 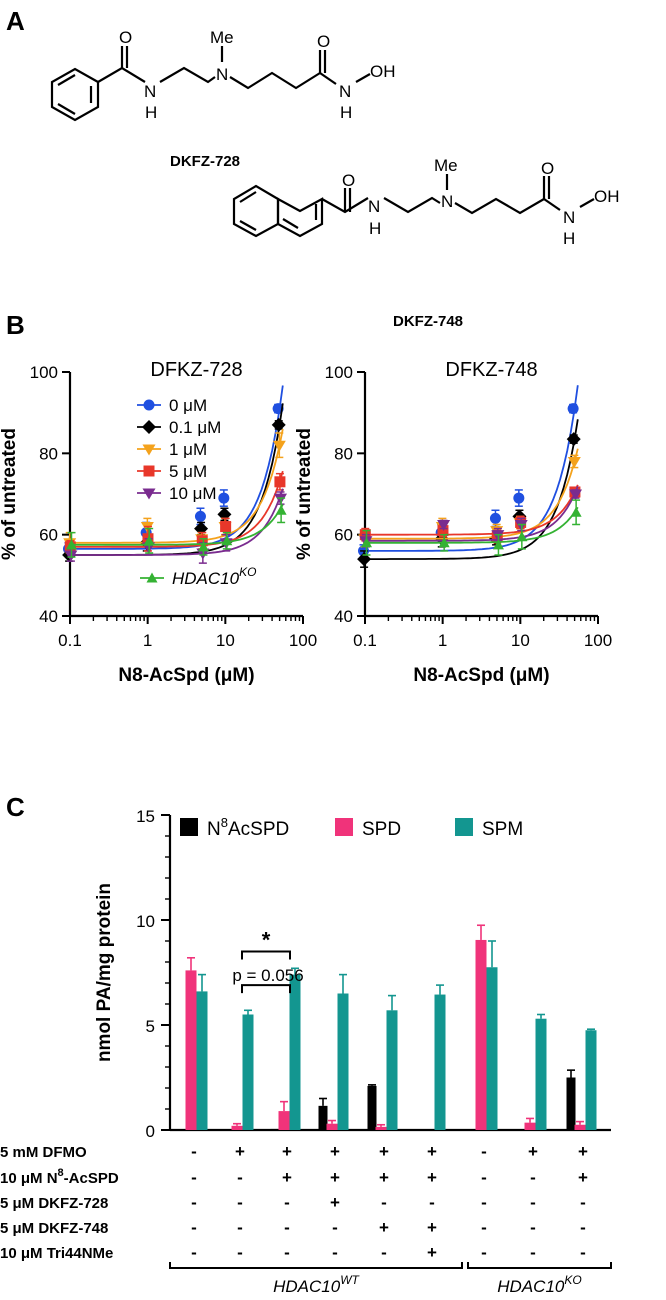 I want to click on significance-bracket-star: *, so click(x=266, y=944).